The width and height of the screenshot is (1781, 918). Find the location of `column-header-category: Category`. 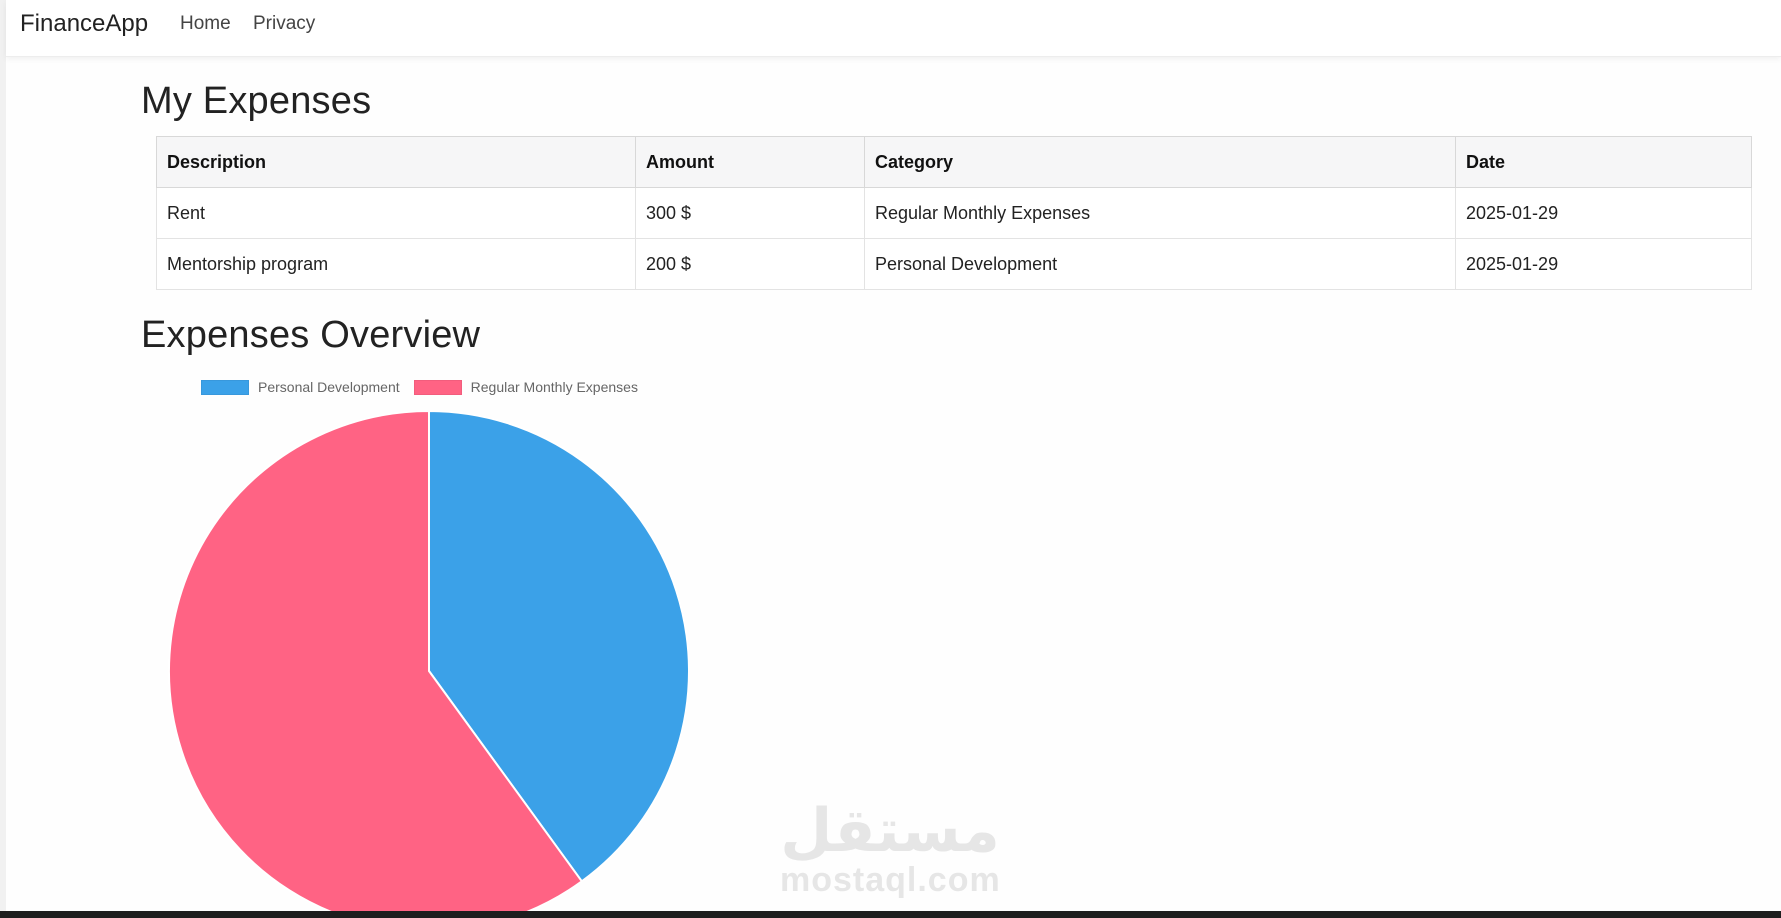

column-header-category: Category is located at coordinates (1160, 162).